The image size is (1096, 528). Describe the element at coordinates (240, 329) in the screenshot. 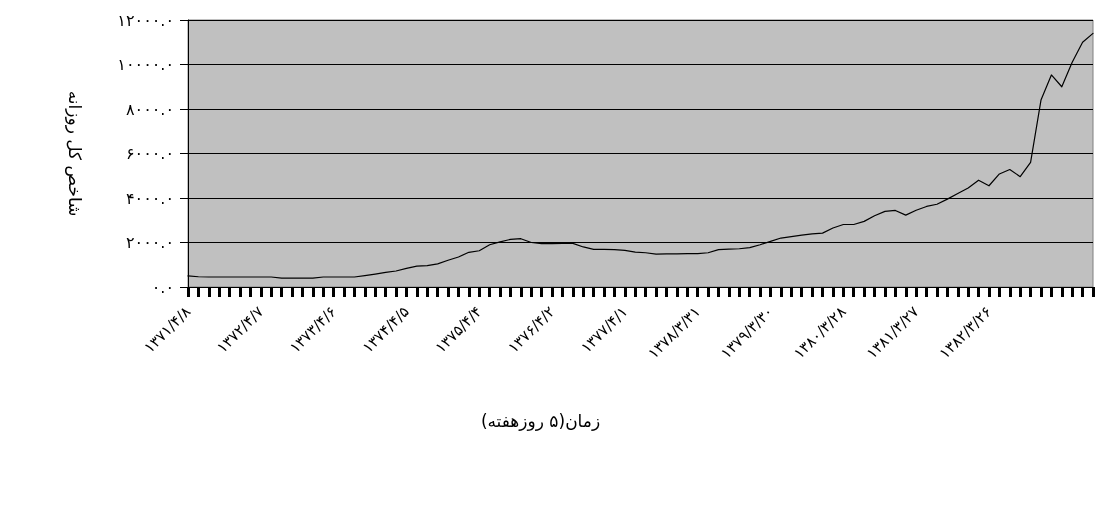

I see `x-tick-label: ۱۳۷۲/۴/۷` at that location.